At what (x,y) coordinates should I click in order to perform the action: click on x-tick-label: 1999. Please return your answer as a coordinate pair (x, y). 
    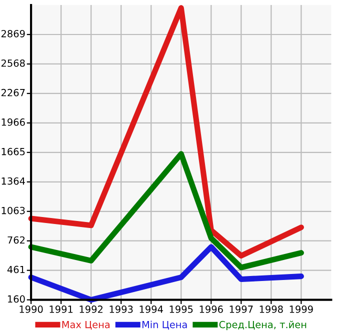
    Looking at the image, I should click on (301, 309).